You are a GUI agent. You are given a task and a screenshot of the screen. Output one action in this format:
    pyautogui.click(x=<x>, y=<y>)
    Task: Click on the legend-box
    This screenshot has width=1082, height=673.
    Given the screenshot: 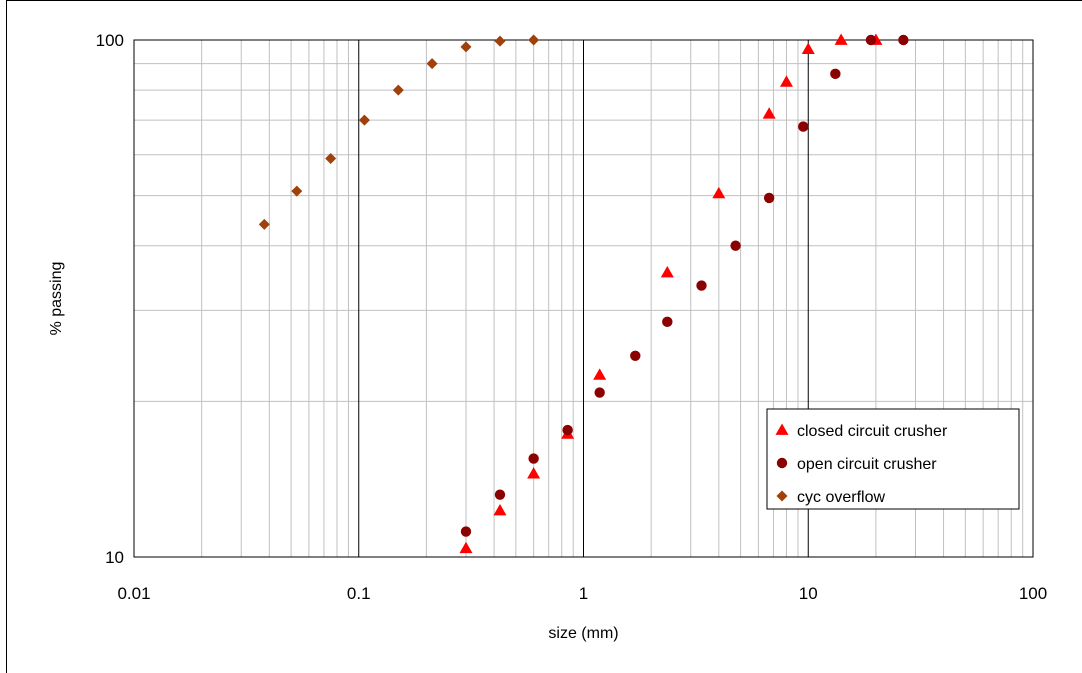 What is the action you would take?
    pyautogui.click(x=893, y=459)
    